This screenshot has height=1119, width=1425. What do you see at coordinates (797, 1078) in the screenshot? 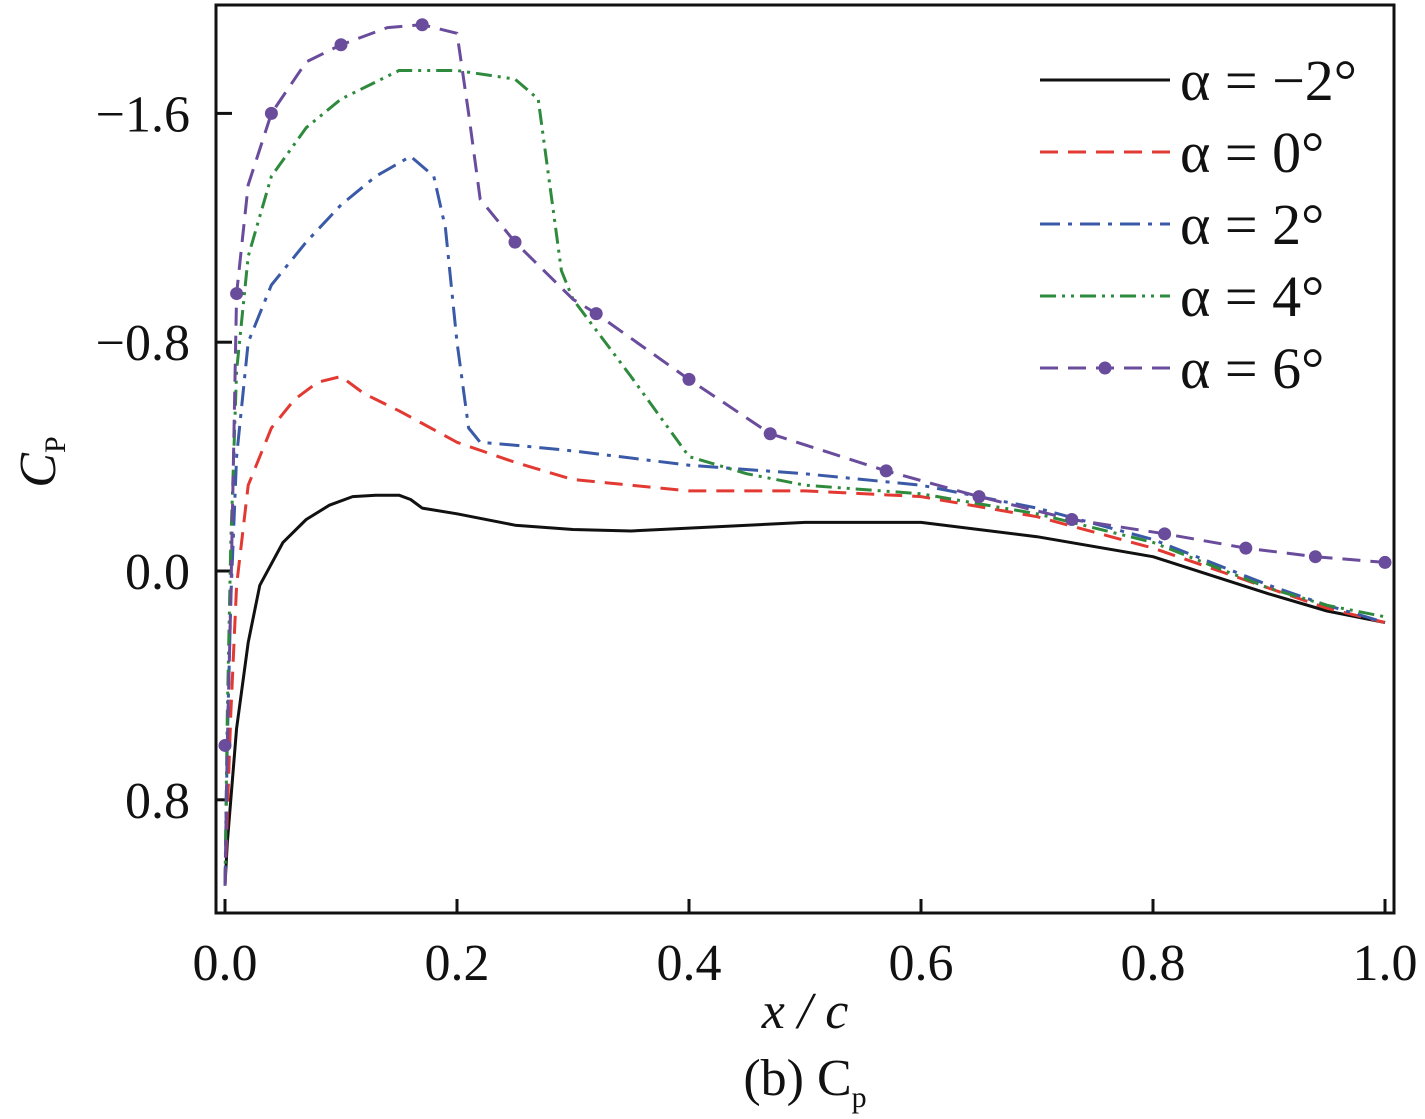
I see `figure-caption-main: (b) C` at bounding box center [797, 1078].